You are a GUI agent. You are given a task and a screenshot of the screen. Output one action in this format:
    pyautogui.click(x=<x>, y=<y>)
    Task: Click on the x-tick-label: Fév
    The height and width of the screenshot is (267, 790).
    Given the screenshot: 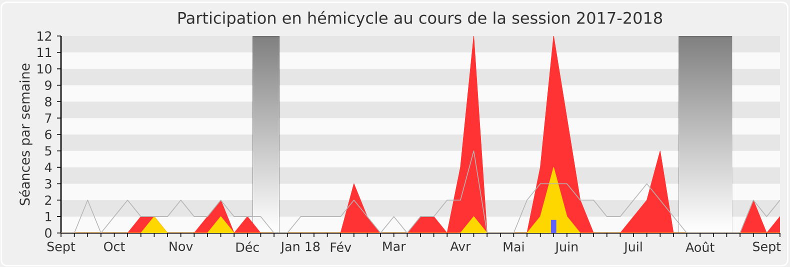 What is the action you would take?
    pyautogui.click(x=341, y=247)
    